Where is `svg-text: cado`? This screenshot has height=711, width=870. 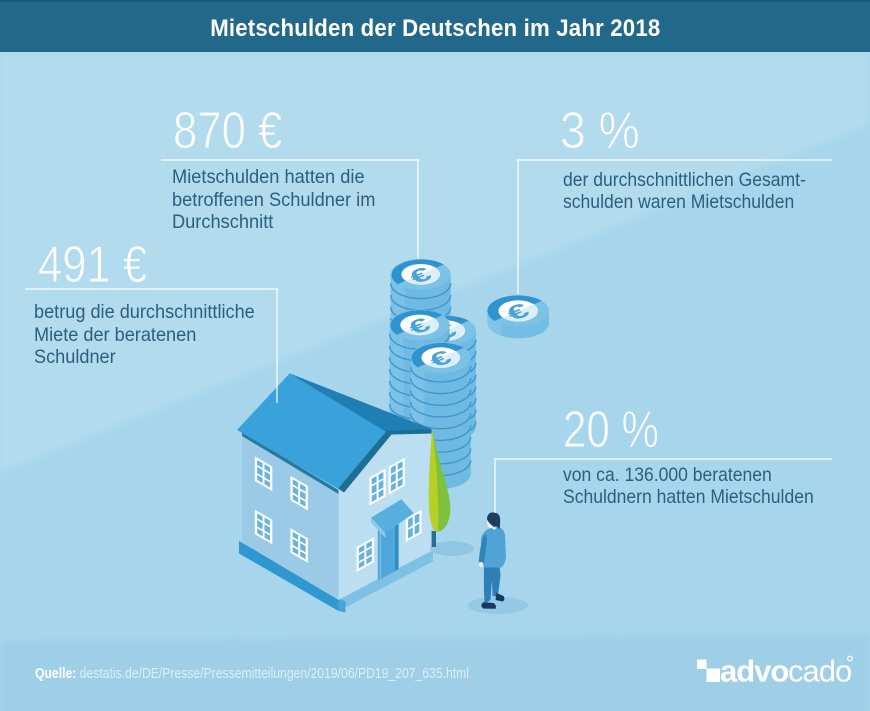
svg-text: cado is located at coordinates (819, 671).